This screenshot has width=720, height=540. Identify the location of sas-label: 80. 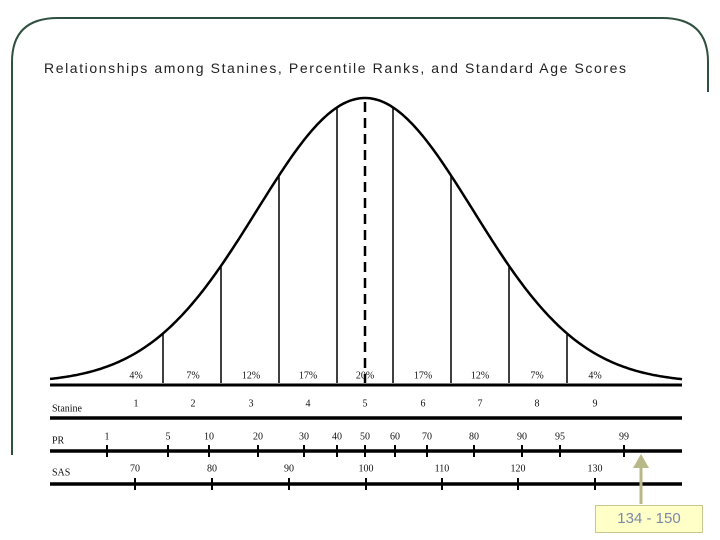
(212, 468).